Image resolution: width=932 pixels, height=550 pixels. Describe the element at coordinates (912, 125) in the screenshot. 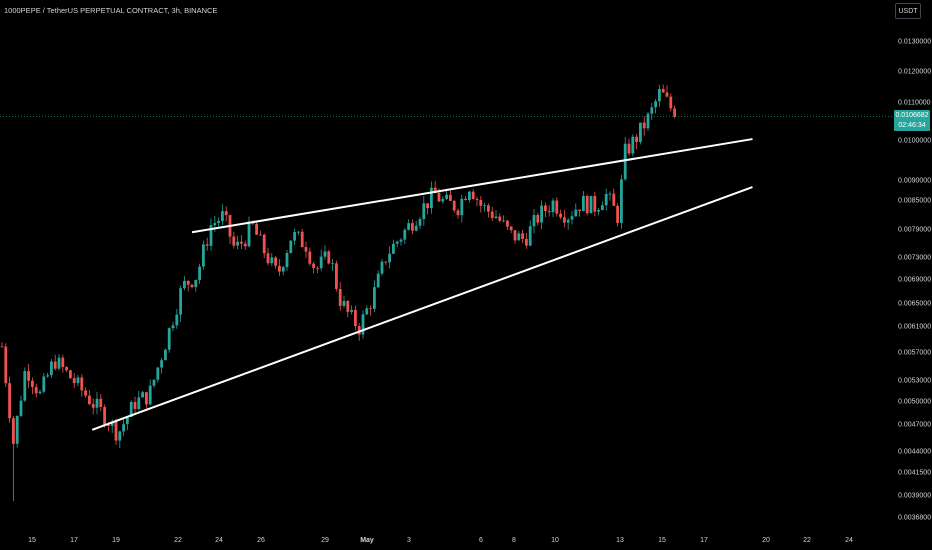

I see `bar-countdown: 02:46:34` at that location.